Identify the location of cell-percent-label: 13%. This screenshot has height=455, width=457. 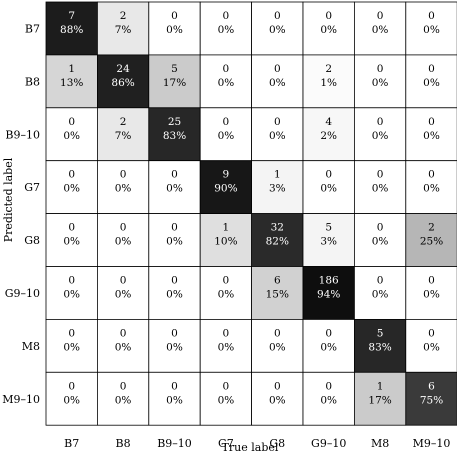
(71, 83).